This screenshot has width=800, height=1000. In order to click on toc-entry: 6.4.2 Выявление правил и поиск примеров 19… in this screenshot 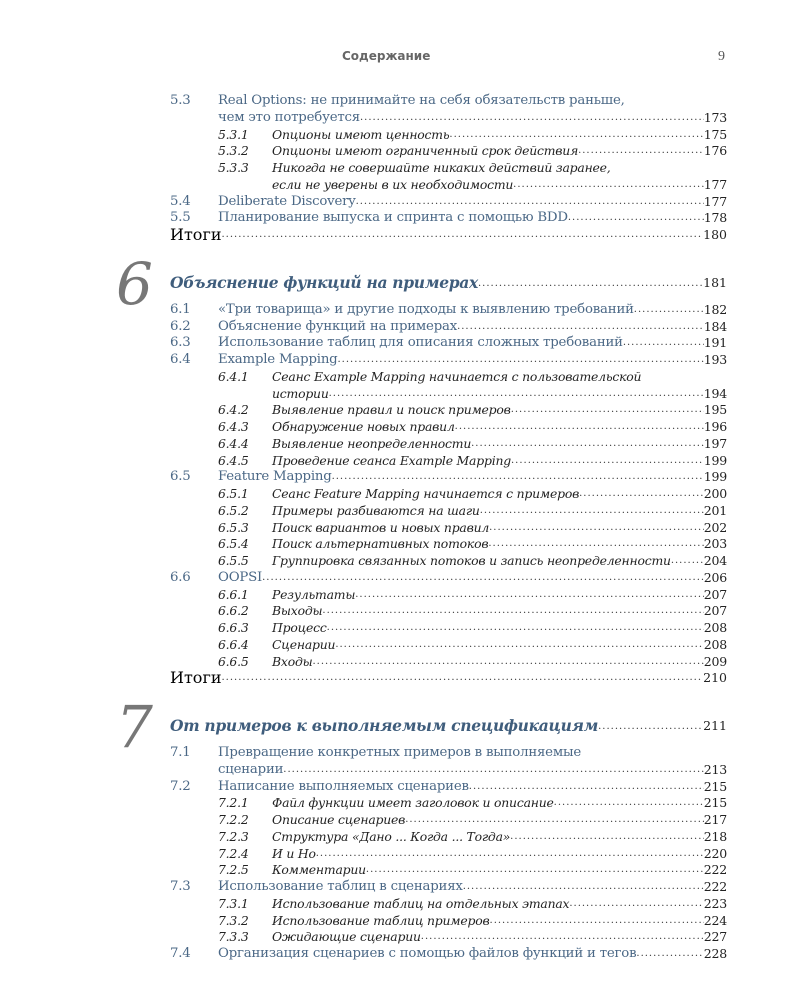, I will do `click(448, 410)`.